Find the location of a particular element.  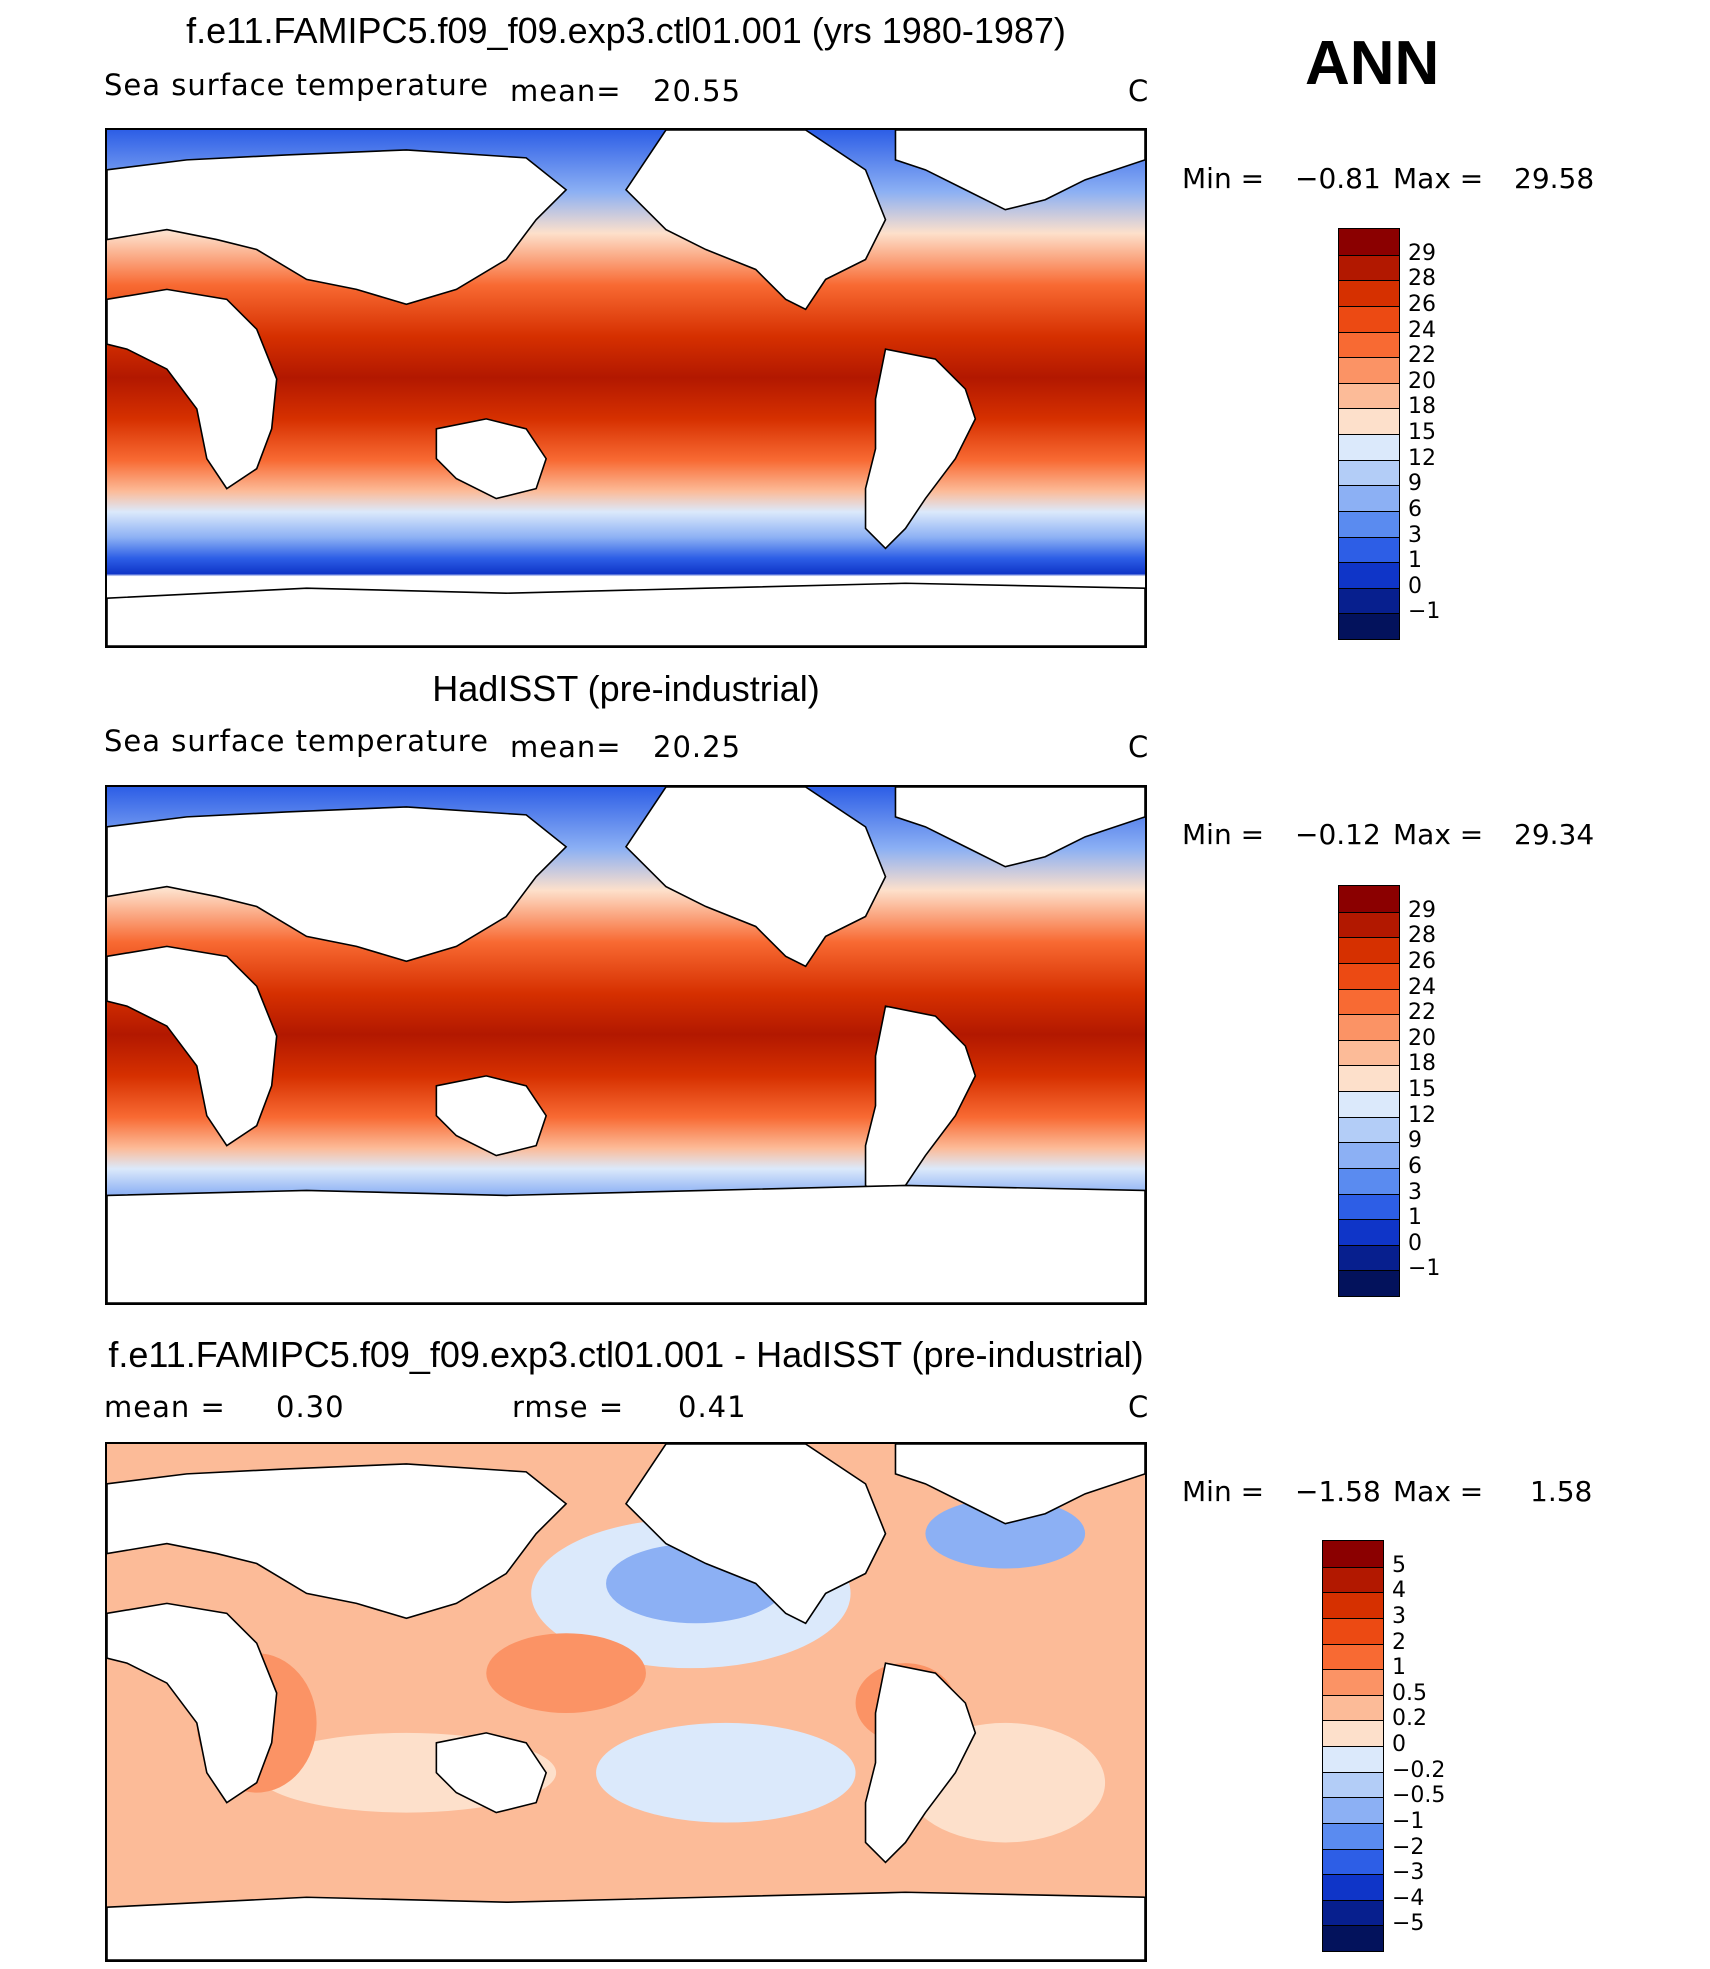

max-value: 29.58 is located at coordinates (1554, 178).